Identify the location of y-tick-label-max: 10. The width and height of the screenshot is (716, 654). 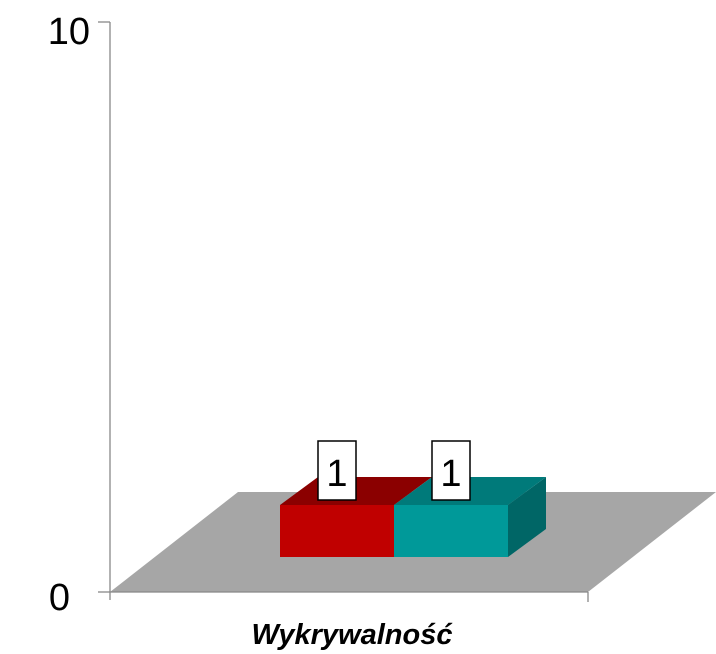
(69, 32).